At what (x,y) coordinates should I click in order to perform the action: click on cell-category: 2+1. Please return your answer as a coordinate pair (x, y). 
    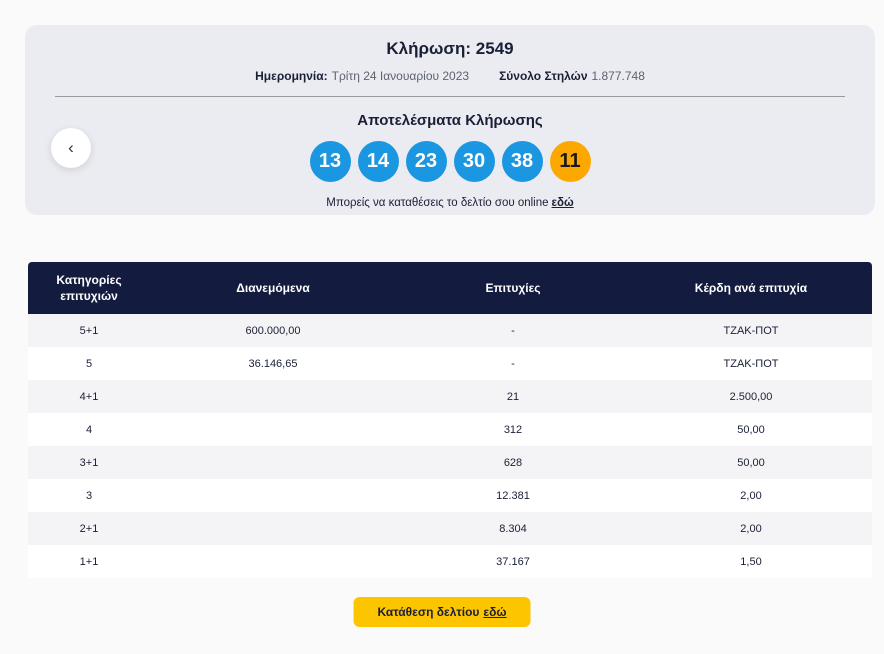
    Looking at the image, I should click on (89, 528).